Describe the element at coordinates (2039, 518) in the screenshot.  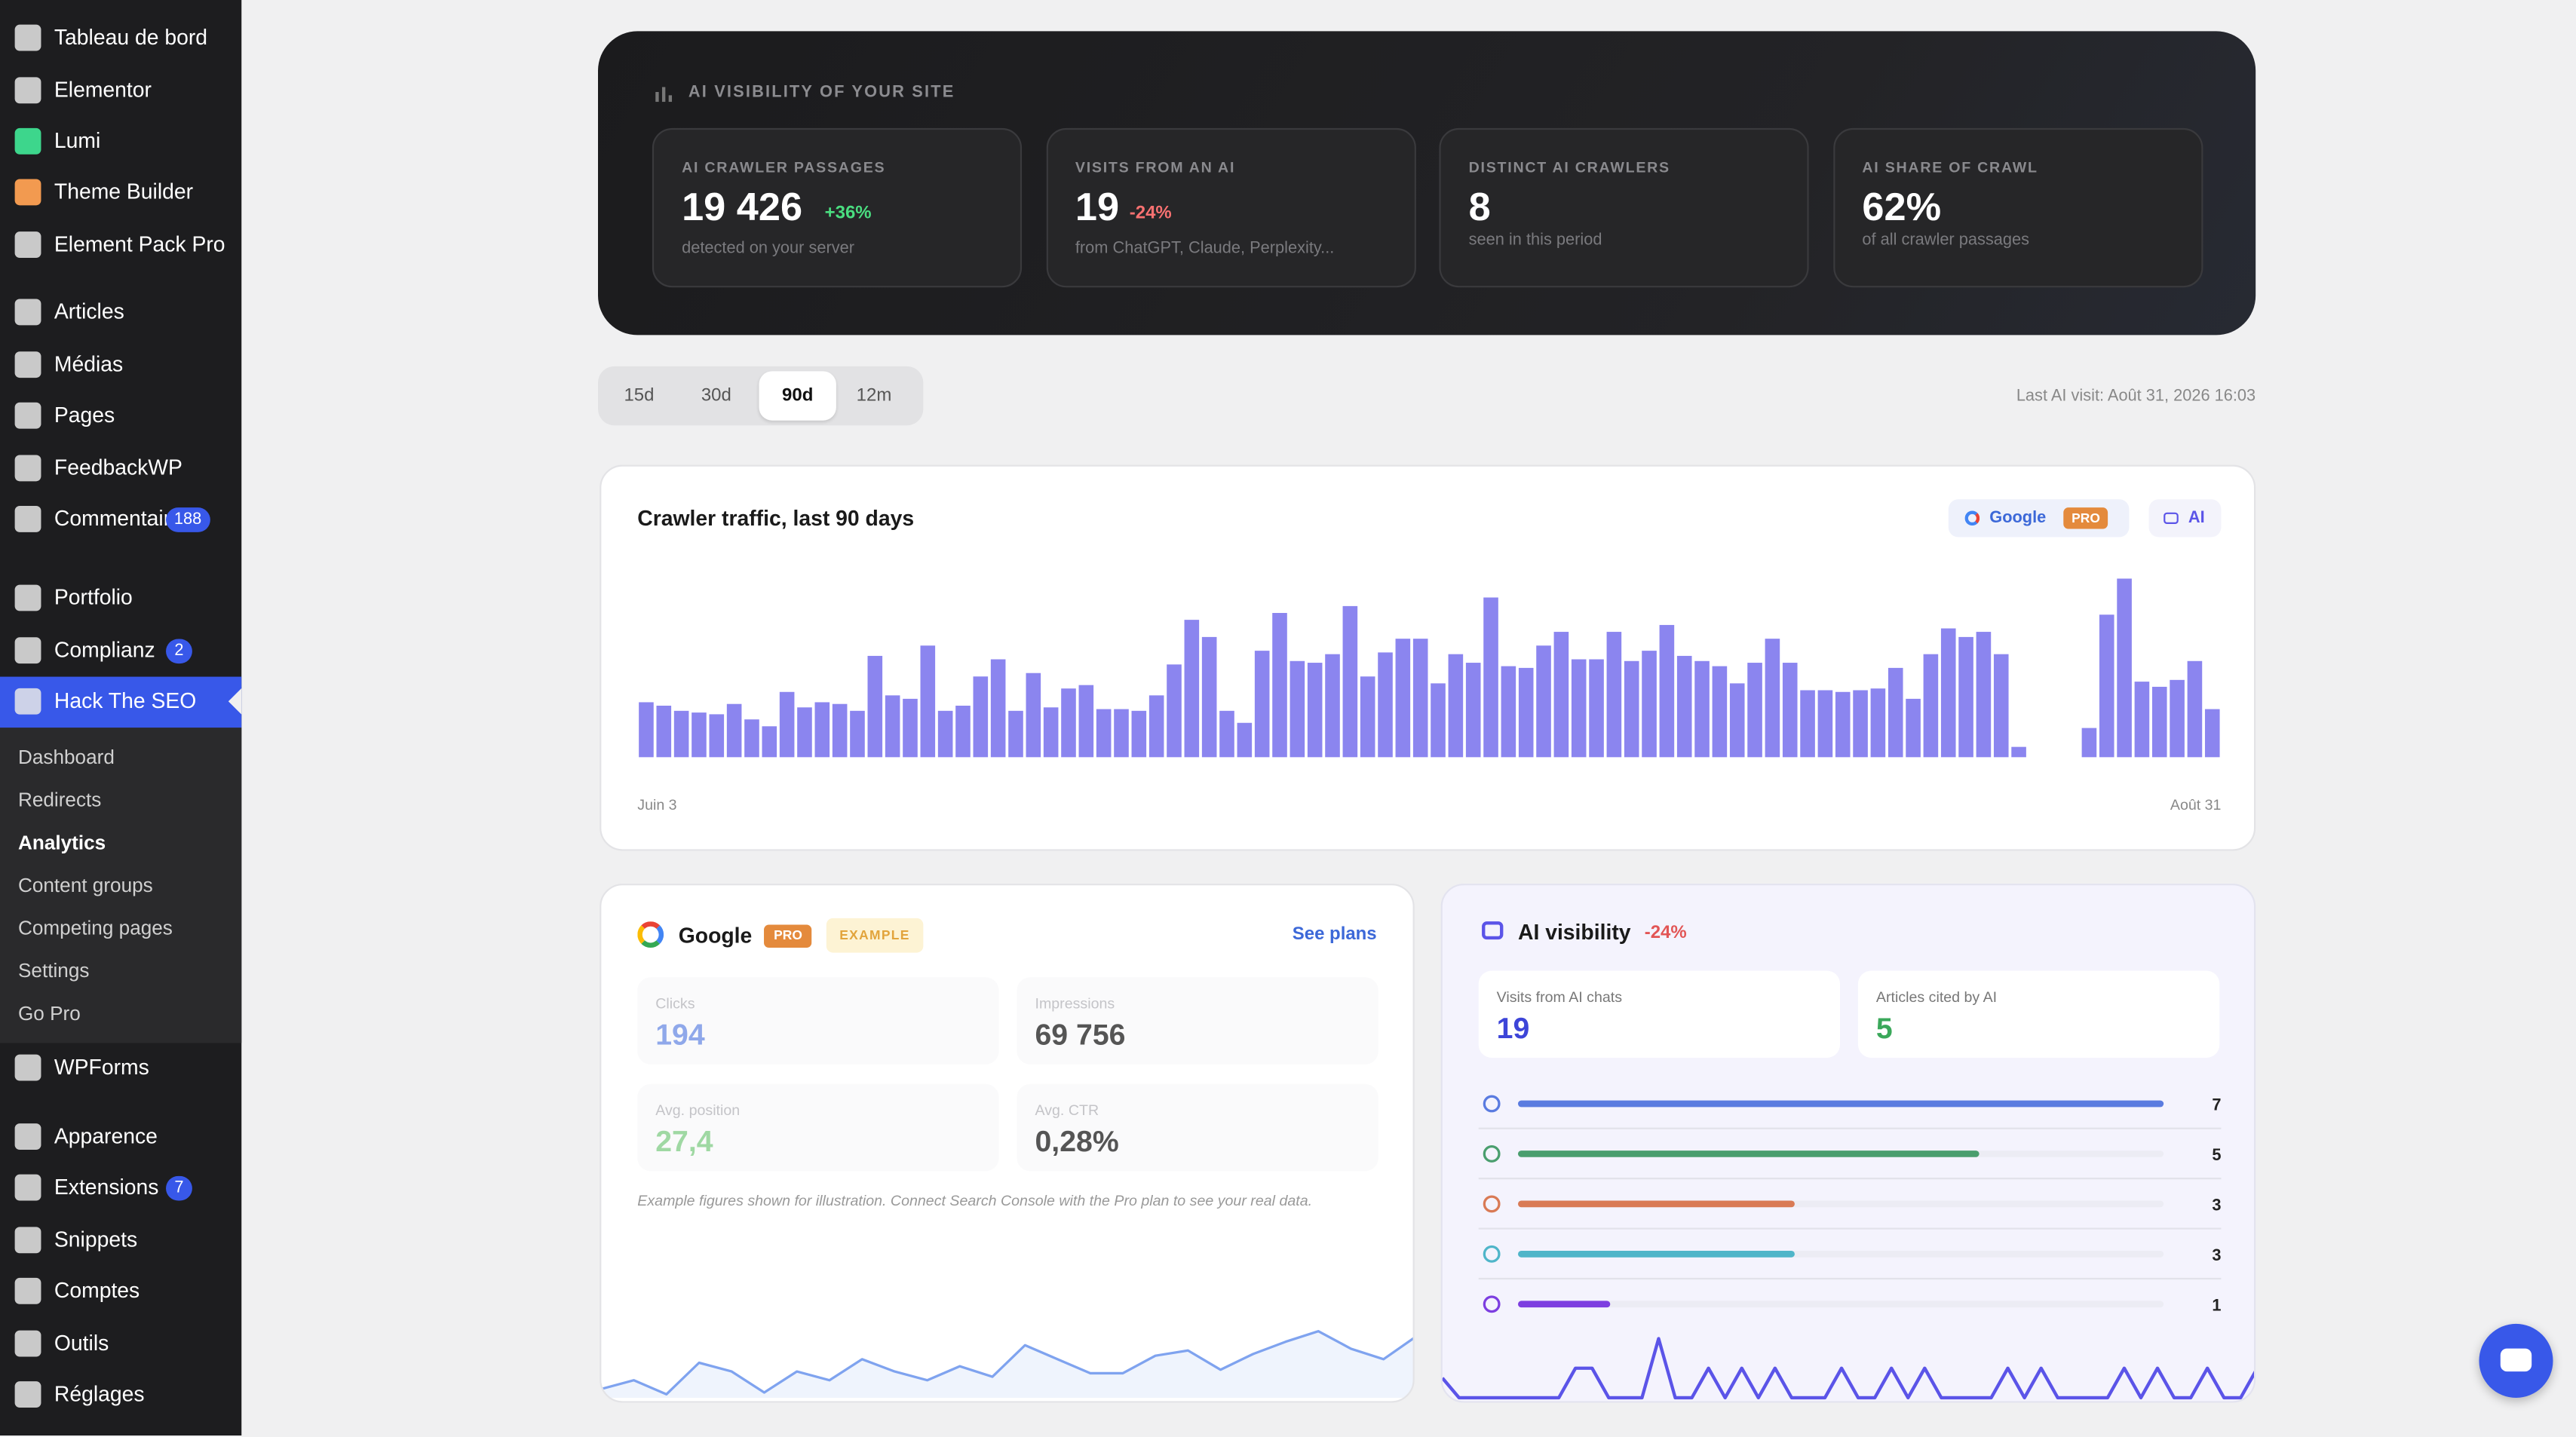
I see `filter-chip: Google PRO` at that location.